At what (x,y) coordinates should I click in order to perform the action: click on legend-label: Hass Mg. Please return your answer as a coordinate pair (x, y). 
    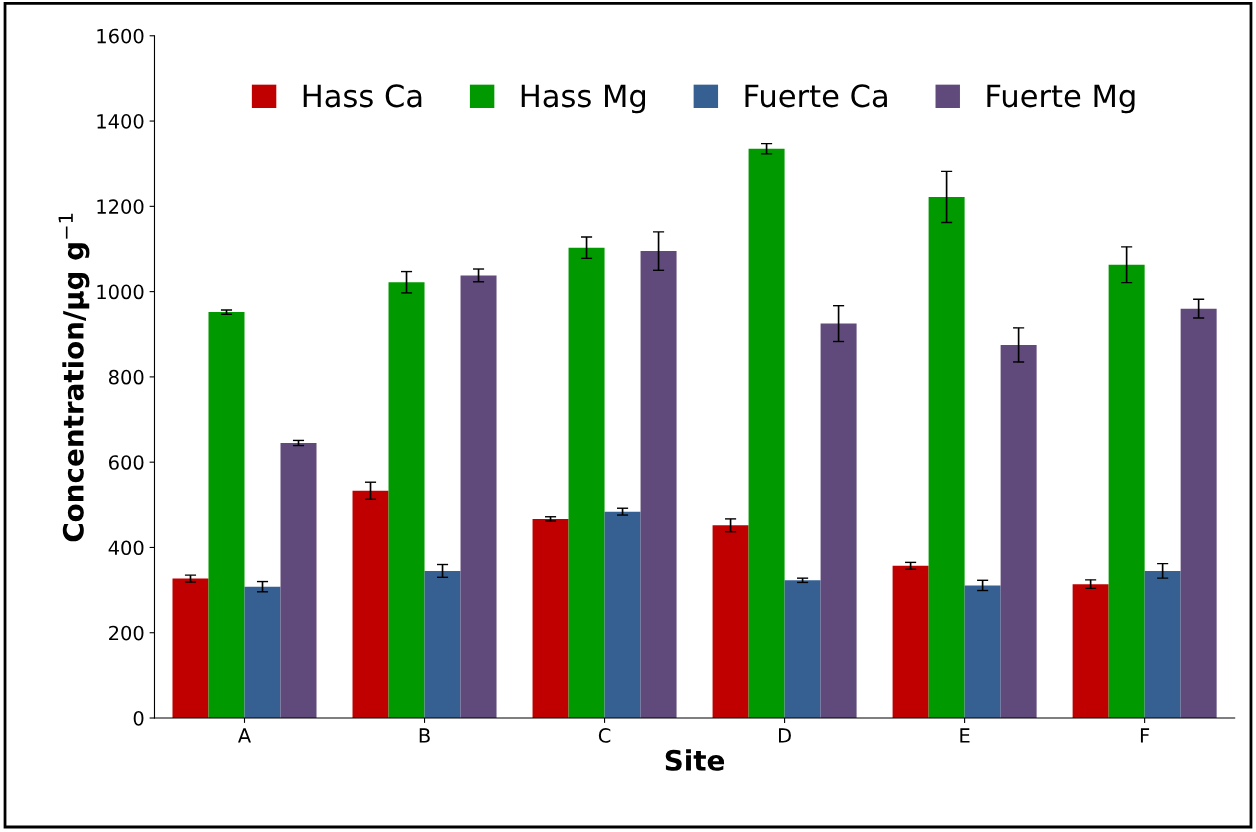
    Looking at the image, I should click on (583, 99).